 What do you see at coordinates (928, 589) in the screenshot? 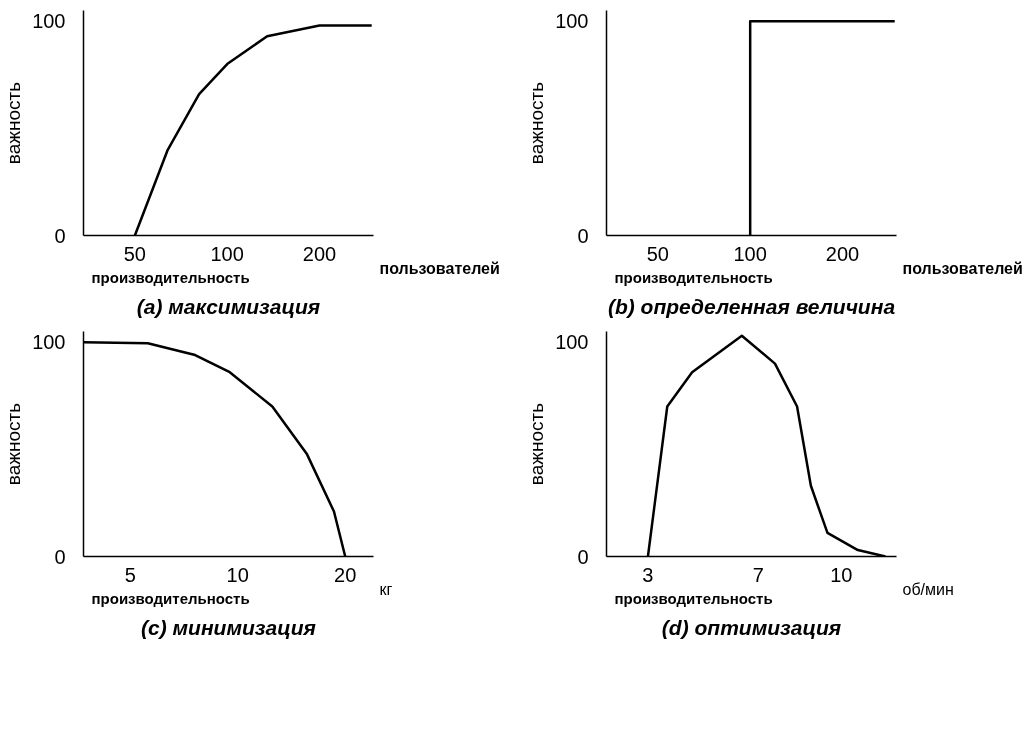
I see `text: об/мин` at bounding box center [928, 589].